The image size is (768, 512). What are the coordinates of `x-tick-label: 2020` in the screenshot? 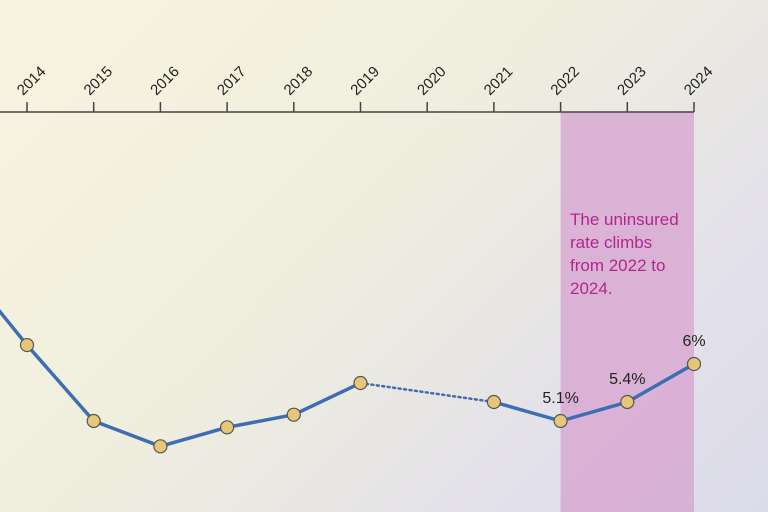 It's located at (432, 81).